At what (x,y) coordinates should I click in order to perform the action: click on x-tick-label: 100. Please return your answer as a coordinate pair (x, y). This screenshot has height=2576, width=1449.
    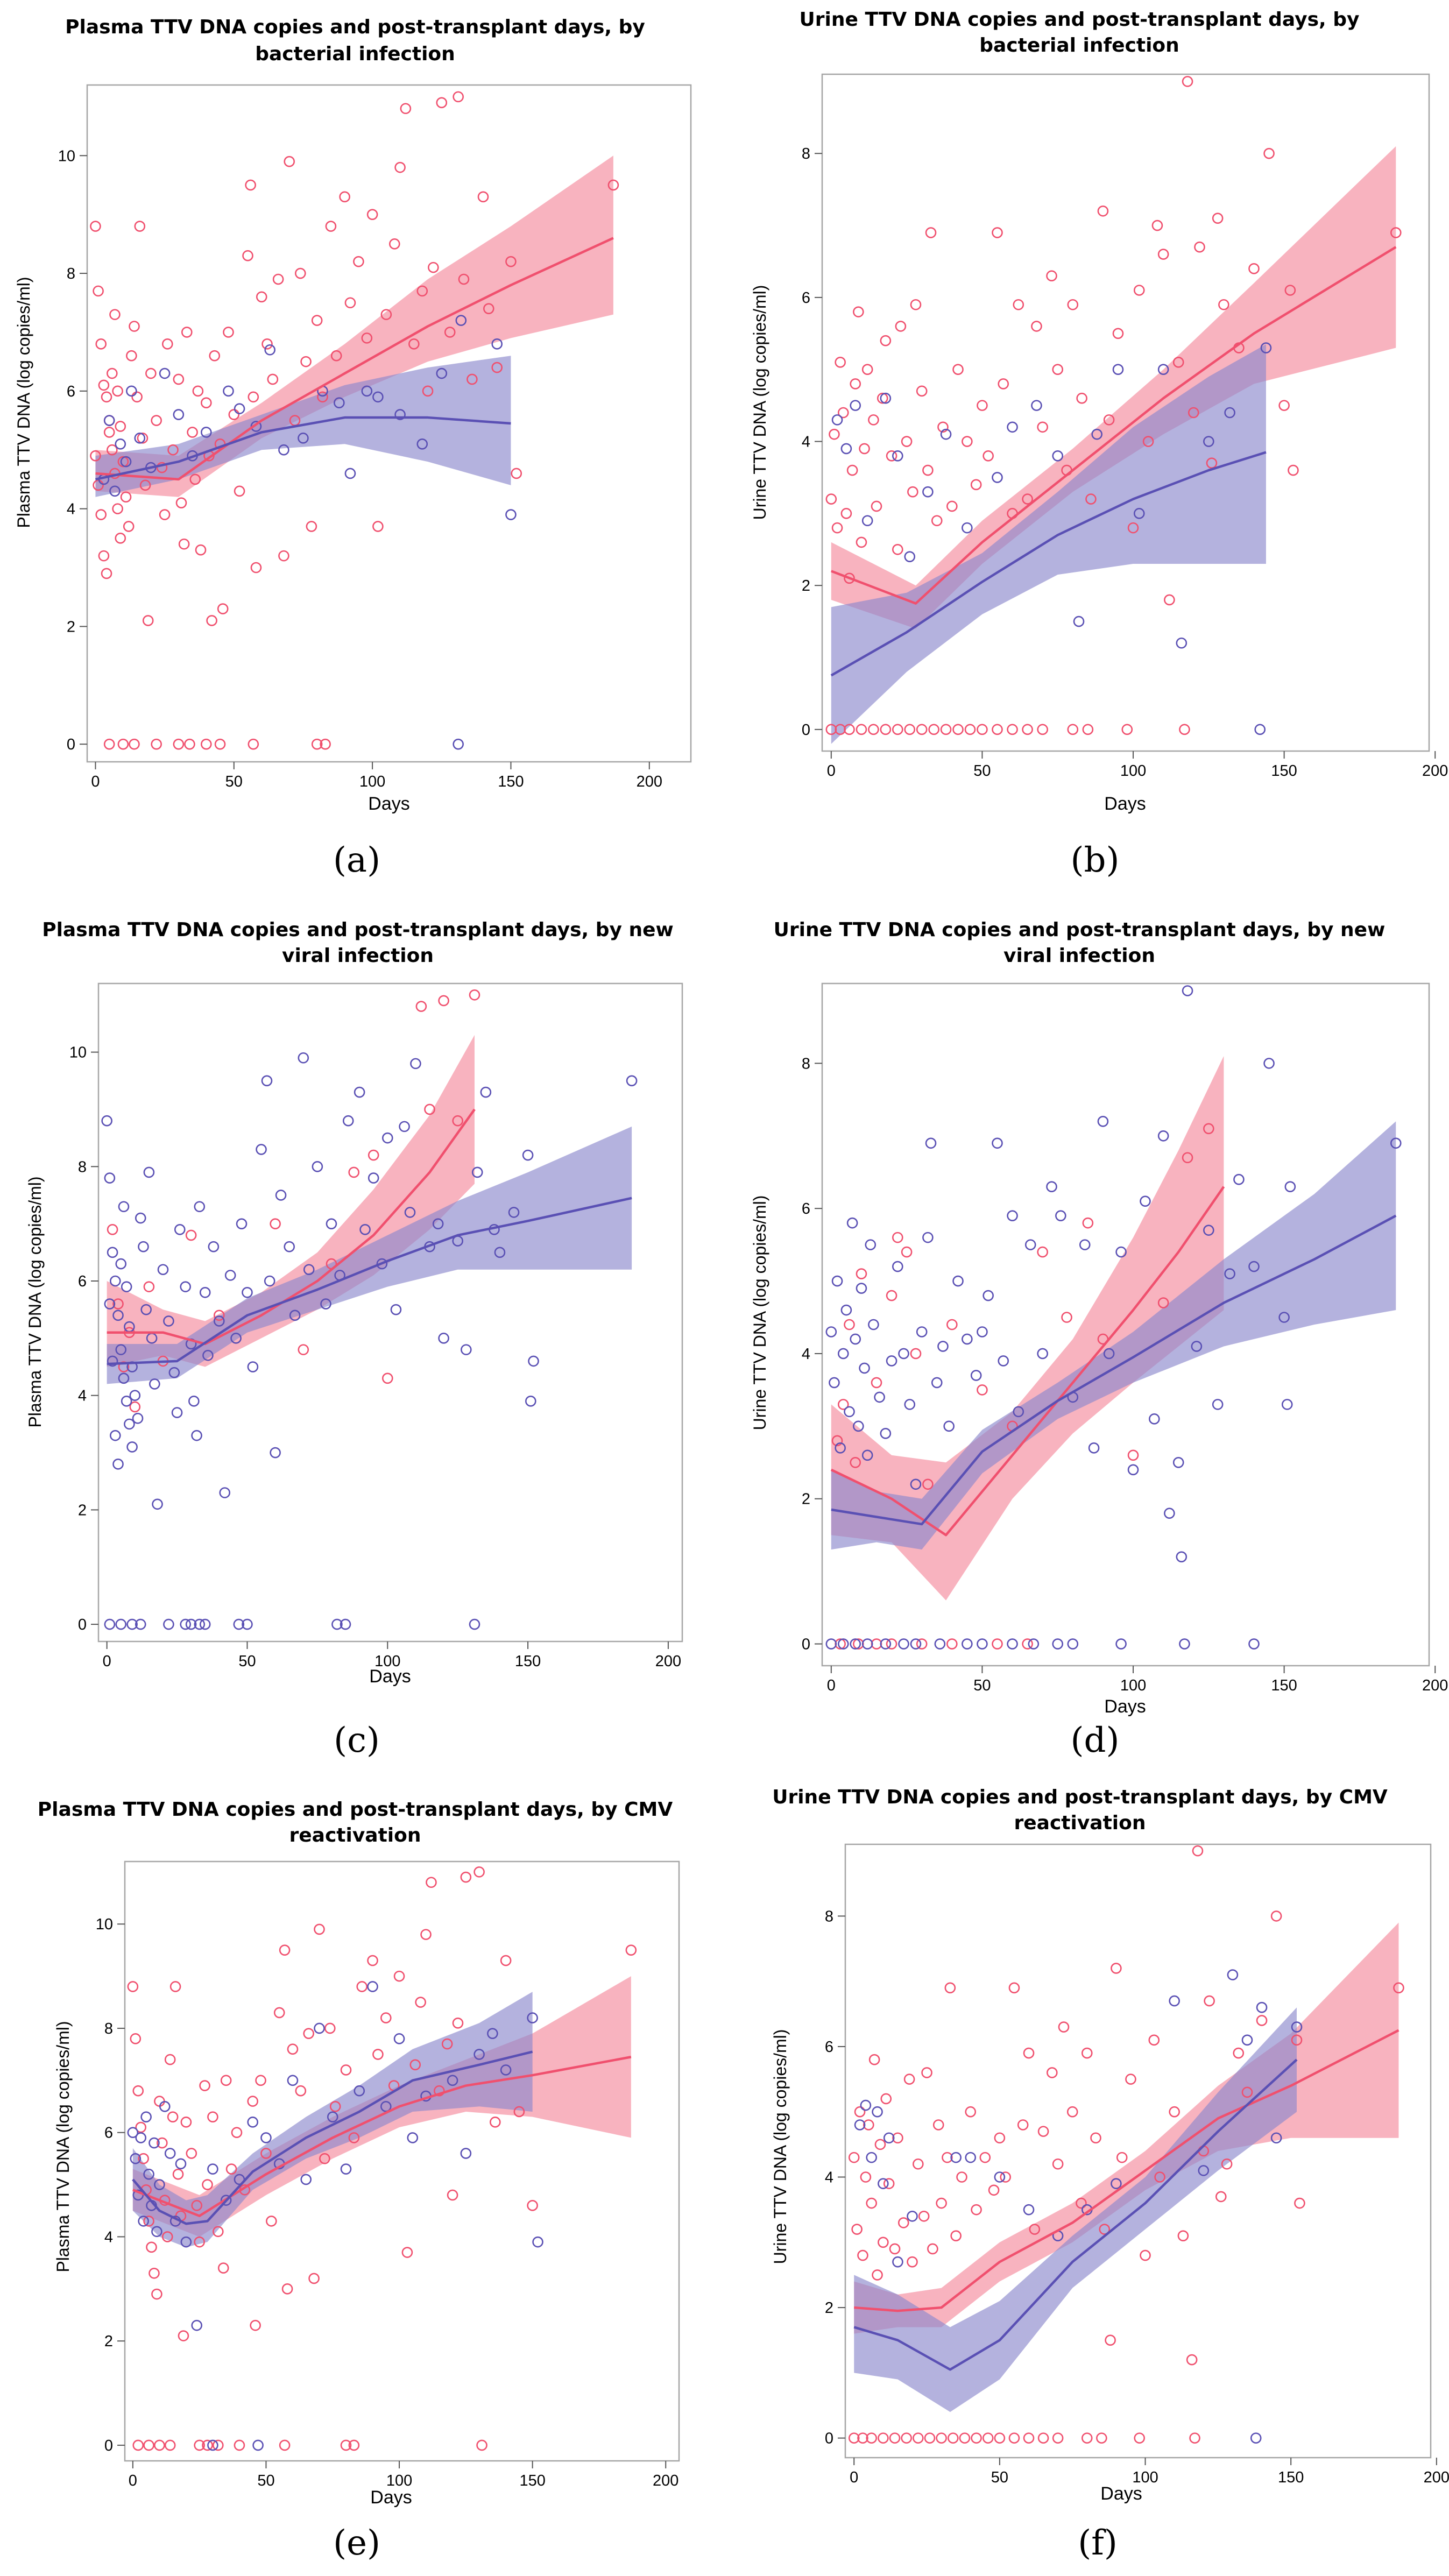
    Looking at the image, I should click on (1145, 2477).